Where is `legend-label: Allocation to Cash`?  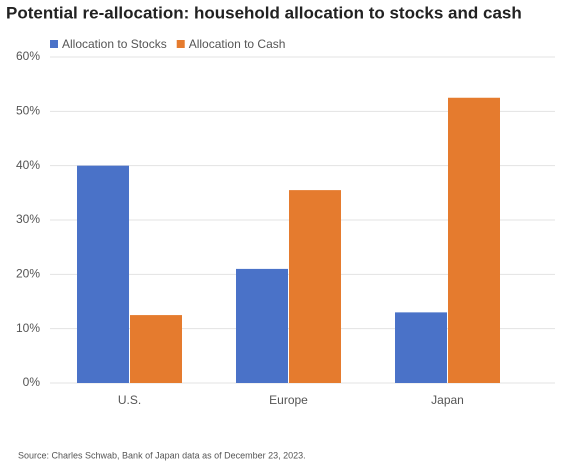
legend-label: Allocation to Cash is located at coordinates (237, 44).